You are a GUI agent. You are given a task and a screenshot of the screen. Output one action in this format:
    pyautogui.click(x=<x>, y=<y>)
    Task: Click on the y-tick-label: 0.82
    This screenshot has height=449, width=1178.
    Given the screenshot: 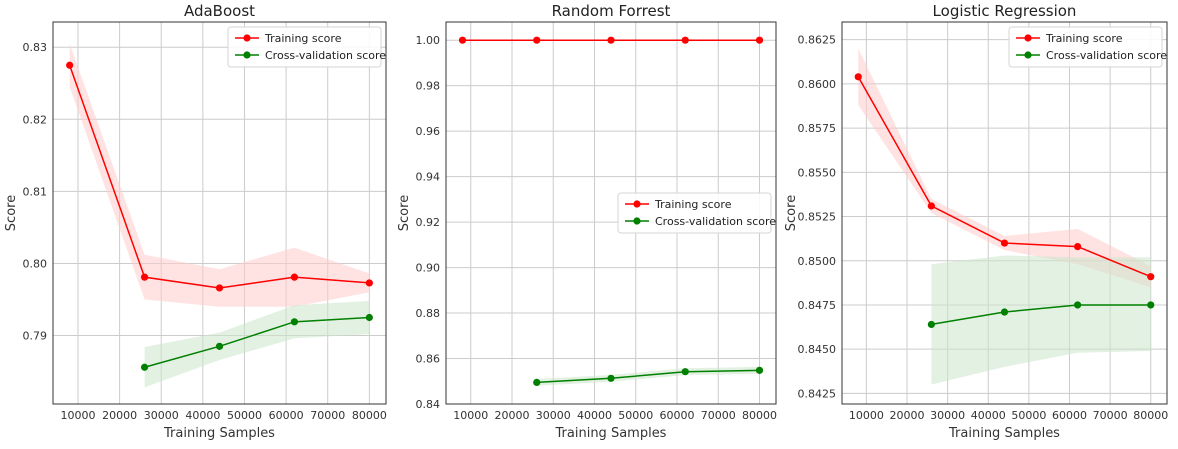 What is the action you would take?
    pyautogui.click(x=35, y=119)
    